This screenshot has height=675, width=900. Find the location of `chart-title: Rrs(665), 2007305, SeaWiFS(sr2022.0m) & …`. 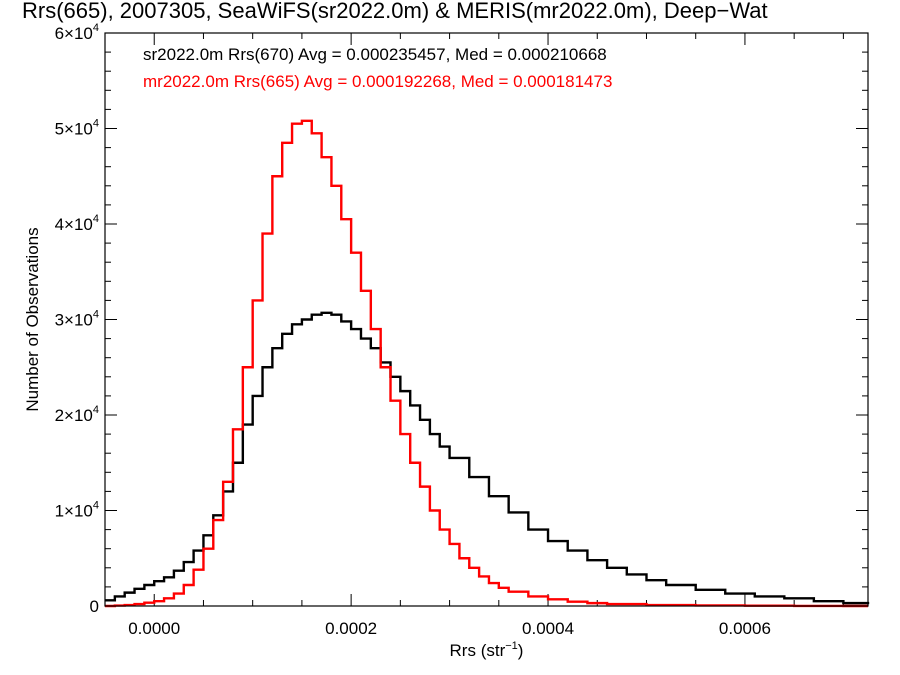

chart-title: Rrs(665), 2007305, SeaWiFS(sr2022.0m) & … is located at coordinates (395, 11).